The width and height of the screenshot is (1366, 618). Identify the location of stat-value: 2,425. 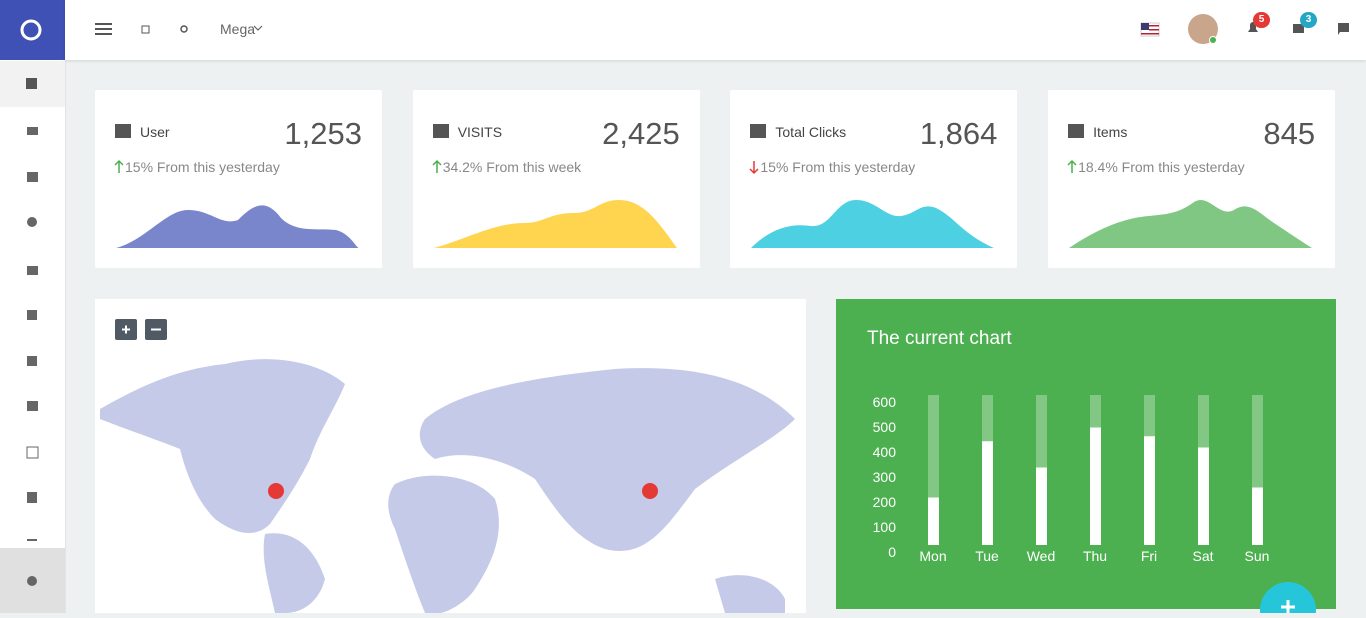
(641, 133).